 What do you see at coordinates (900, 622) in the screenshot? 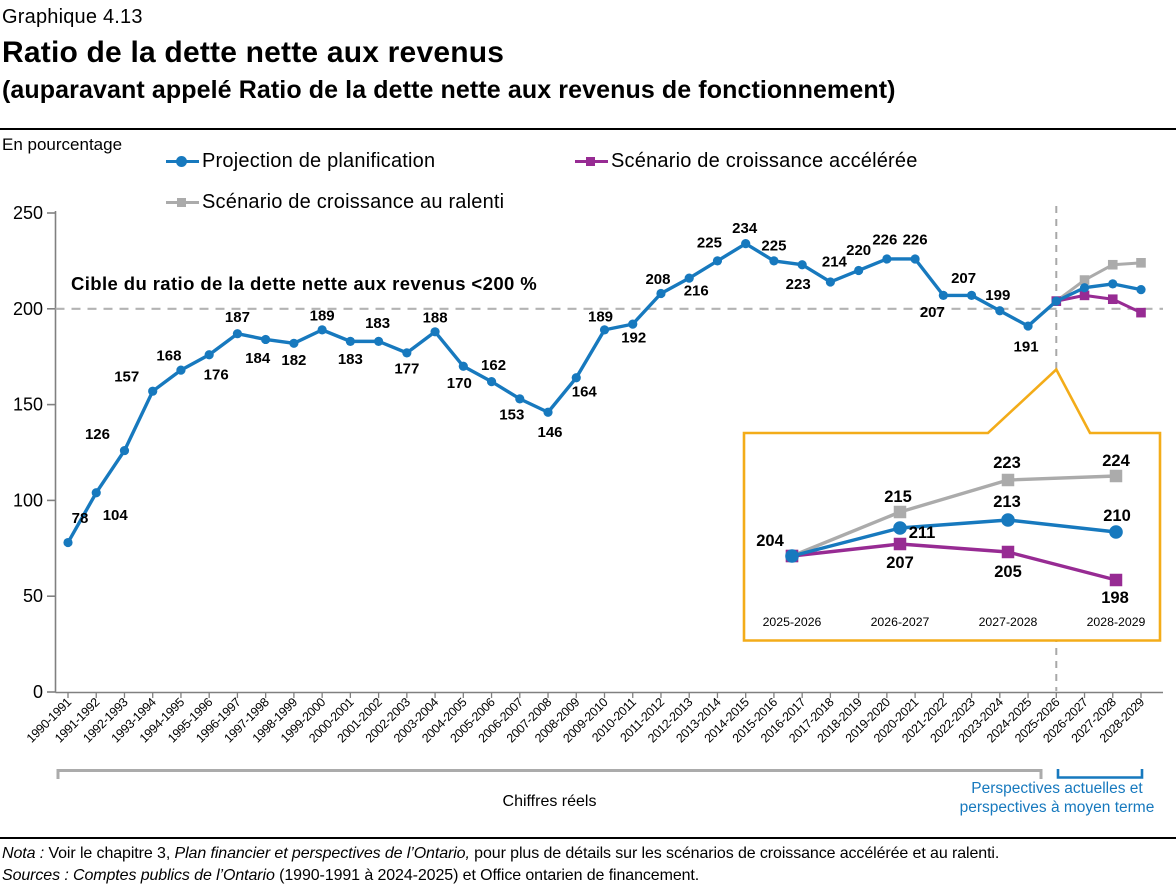
I see `svg-text: 2026-2027` at bounding box center [900, 622].